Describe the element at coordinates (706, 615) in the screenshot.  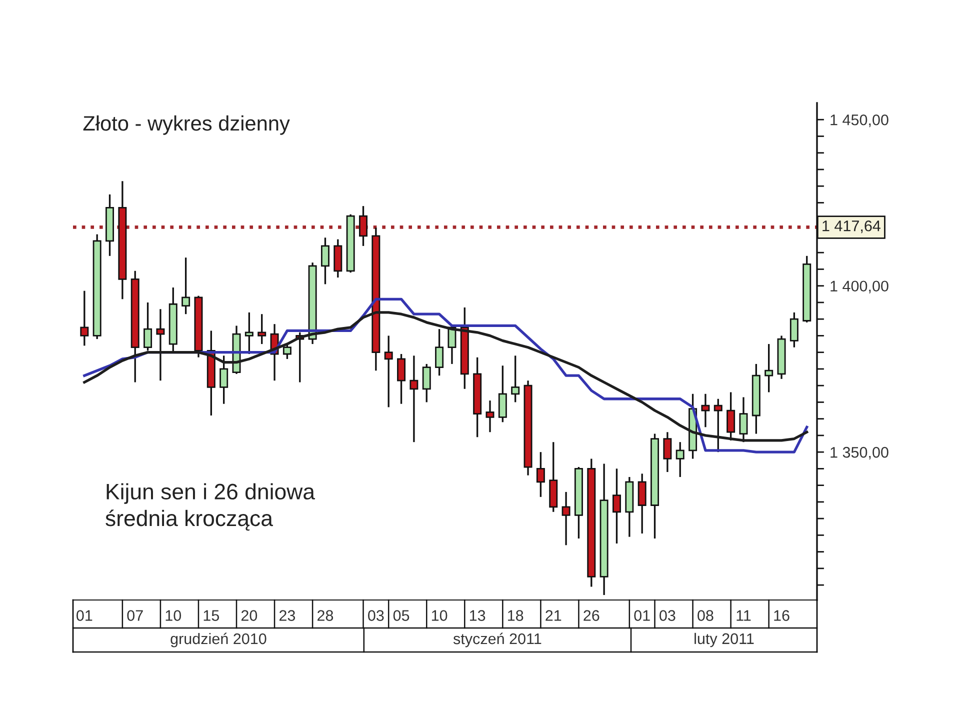
I see `x-tick-label: 08` at that location.